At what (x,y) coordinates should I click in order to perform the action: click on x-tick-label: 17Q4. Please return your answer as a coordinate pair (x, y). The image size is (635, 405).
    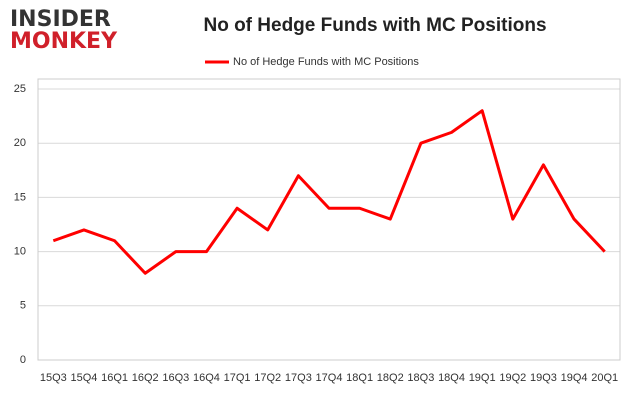
    Looking at the image, I should click on (329, 378).